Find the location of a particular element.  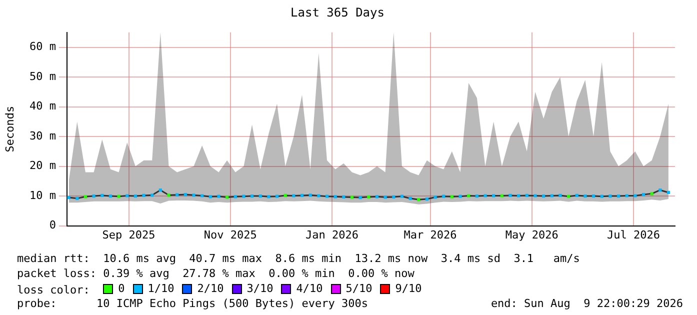

y-tick-label: 60 m is located at coordinates (43, 47).